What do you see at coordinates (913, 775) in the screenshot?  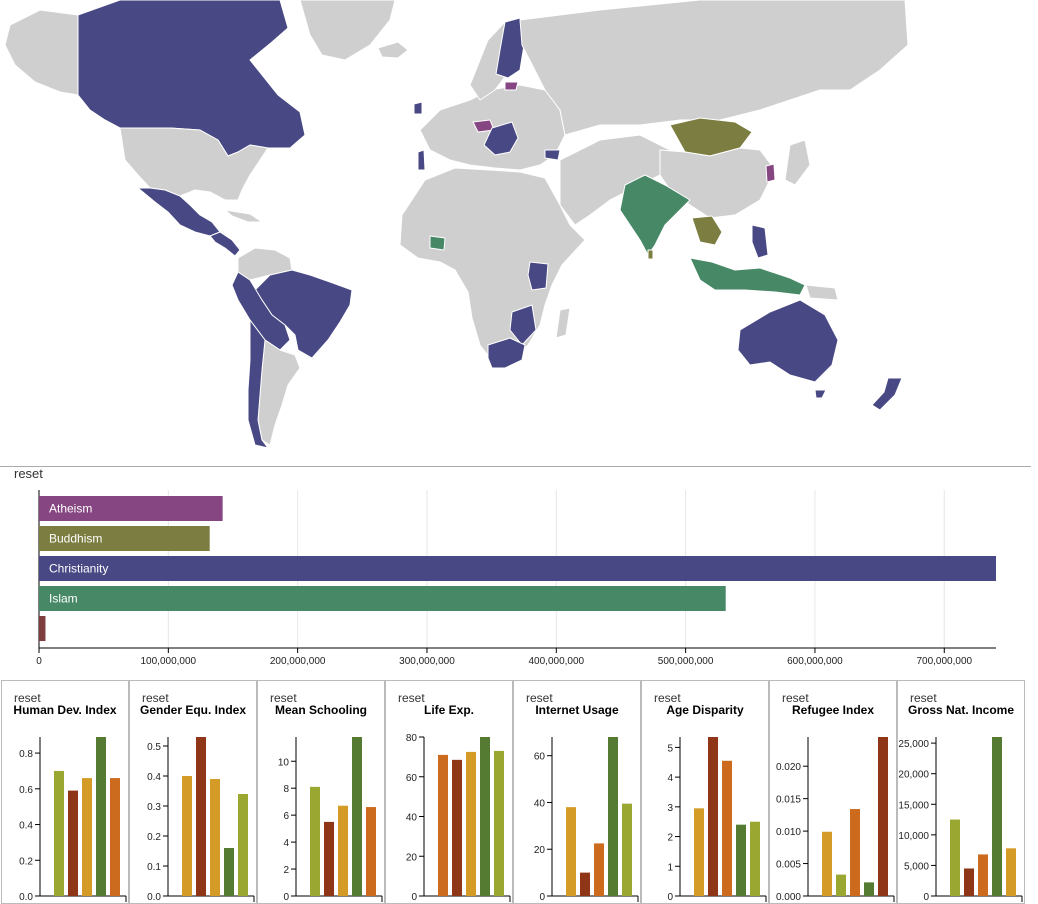 I see `panel-tick-label: 20,000` at bounding box center [913, 775].